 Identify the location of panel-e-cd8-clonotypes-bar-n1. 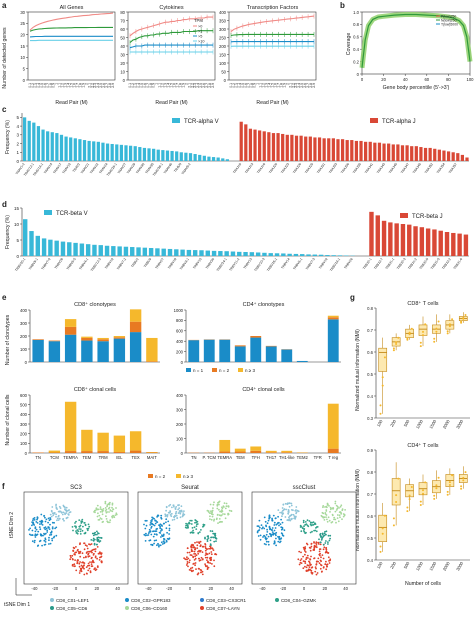
(135, 347).